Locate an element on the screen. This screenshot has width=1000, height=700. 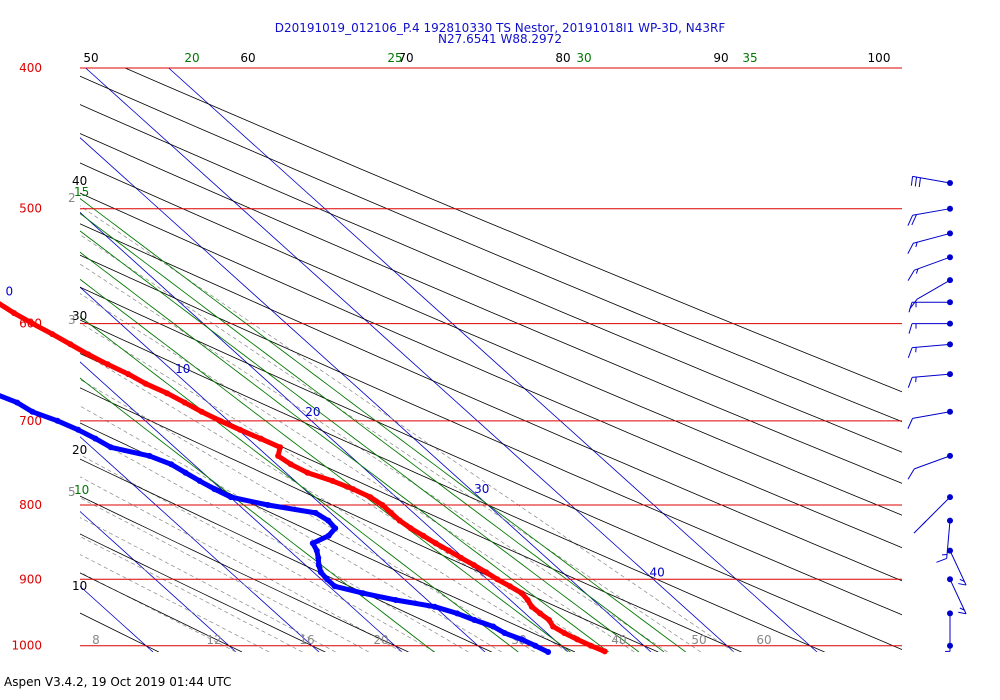
pressure-tick-label: 400 is located at coordinates (30, 68).